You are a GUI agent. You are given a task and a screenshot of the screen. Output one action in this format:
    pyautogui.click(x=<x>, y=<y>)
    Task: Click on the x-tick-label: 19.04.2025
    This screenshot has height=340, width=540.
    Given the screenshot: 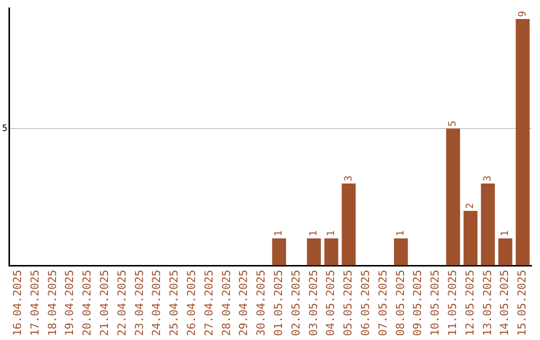 What is the action you would take?
    pyautogui.click(x=69, y=303)
    